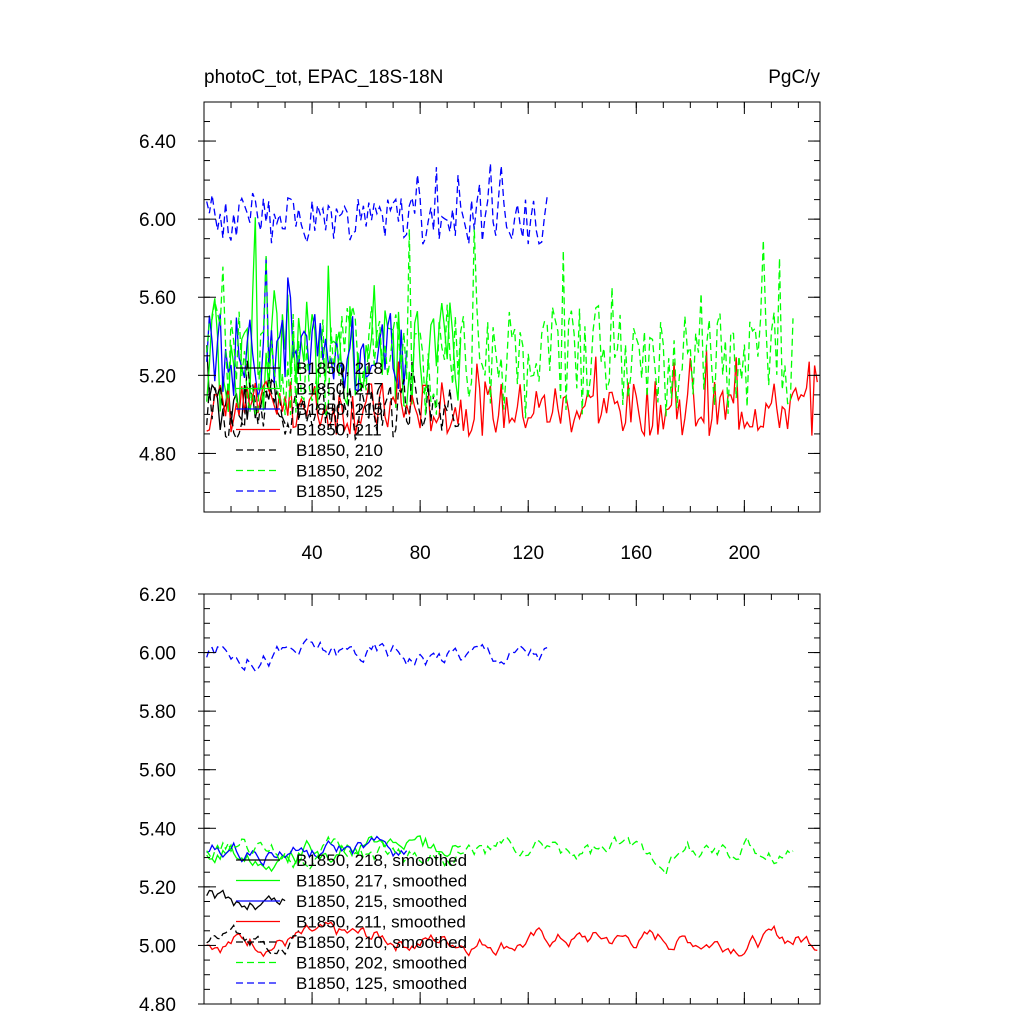 The height and width of the screenshot is (1024, 1024). What do you see at coordinates (339, 471) in the screenshot?
I see `legend-label: B1850, 202` at bounding box center [339, 471].